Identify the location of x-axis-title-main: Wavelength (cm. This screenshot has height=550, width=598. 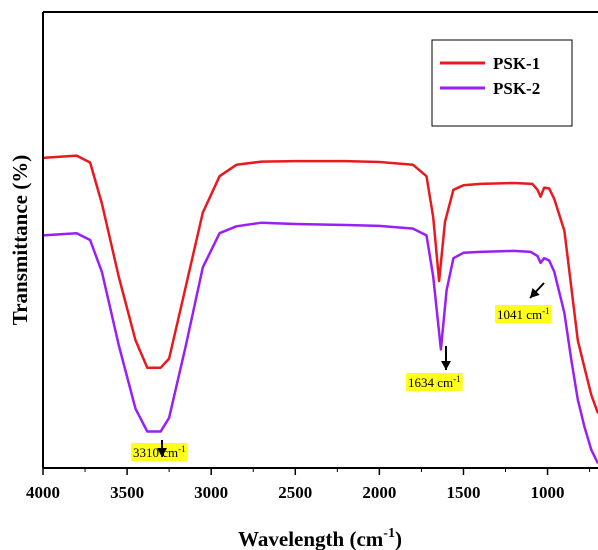
(311, 538).